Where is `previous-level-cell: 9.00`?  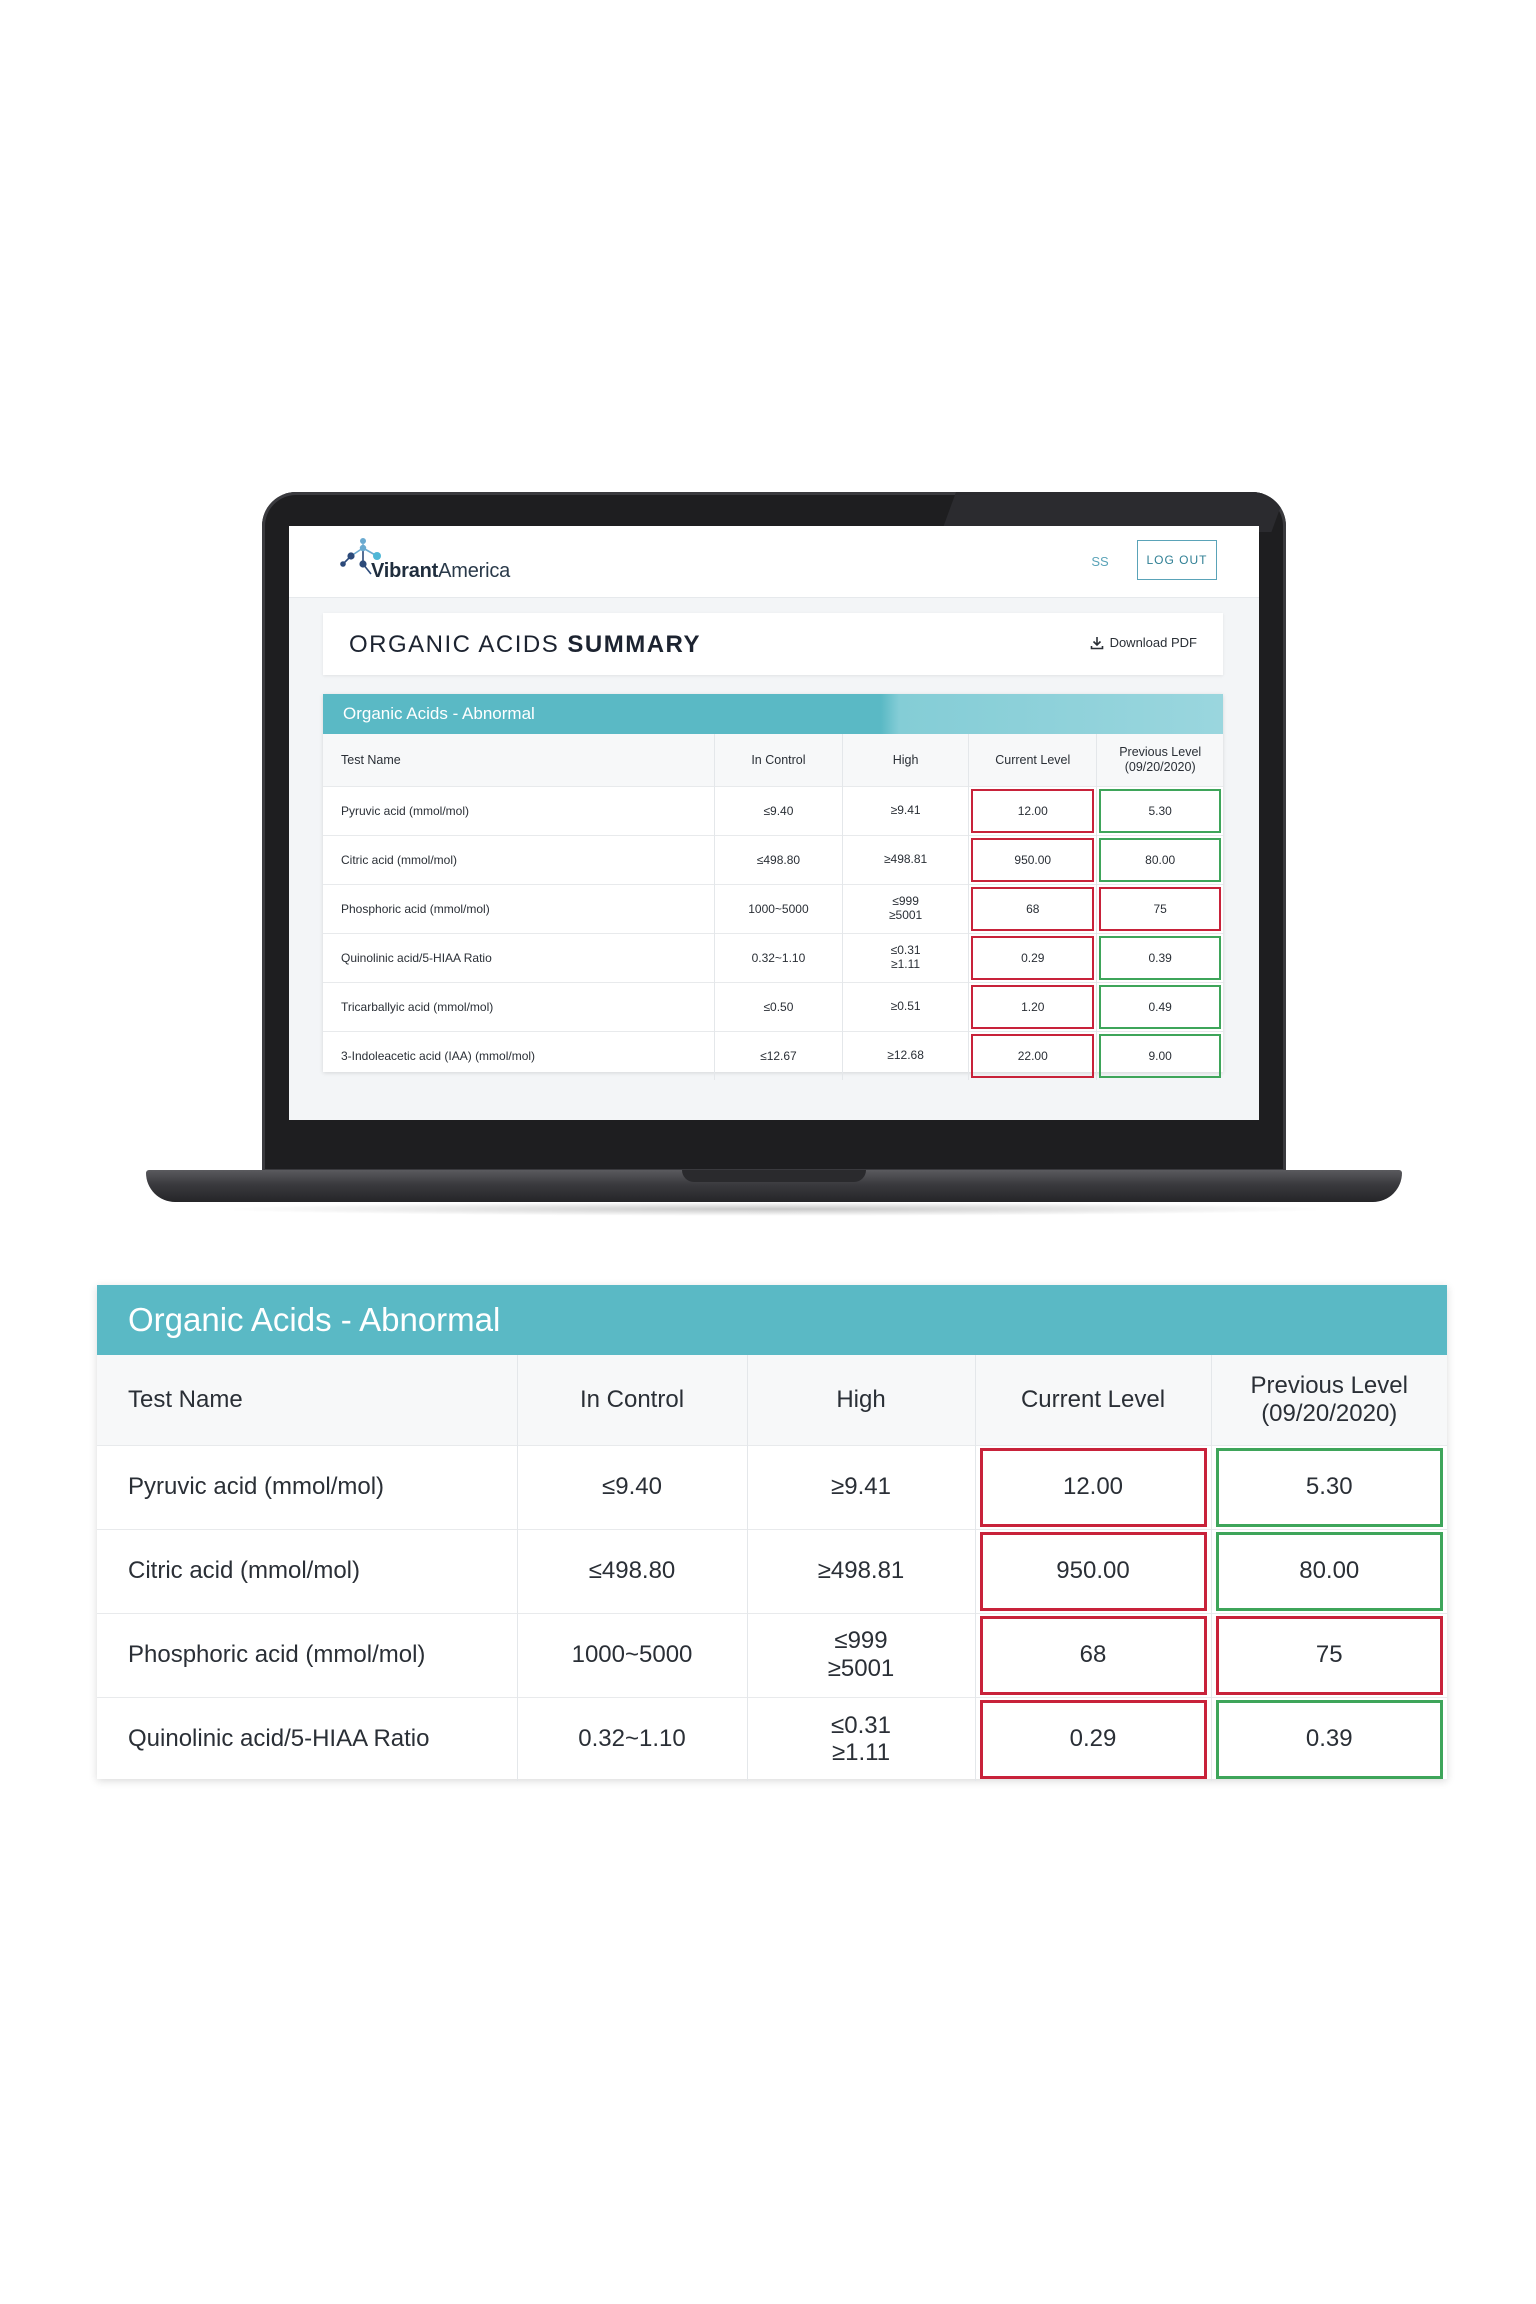 previous-level-cell: 9.00 is located at coordinates (1159, 1055).